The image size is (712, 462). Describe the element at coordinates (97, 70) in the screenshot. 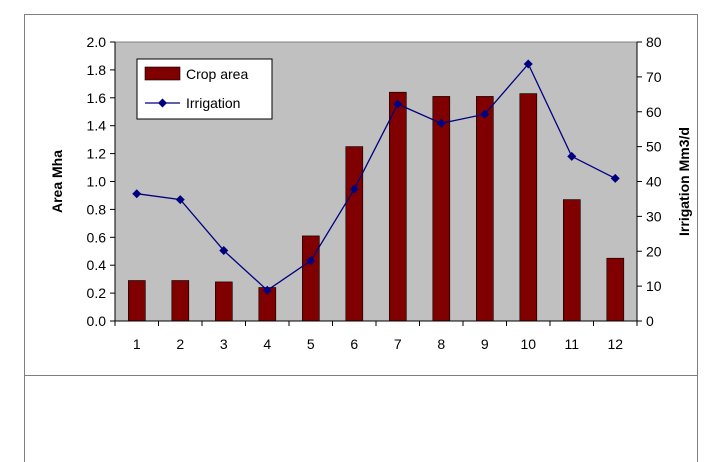

I see `y-tick-label: 1.8` at that location.